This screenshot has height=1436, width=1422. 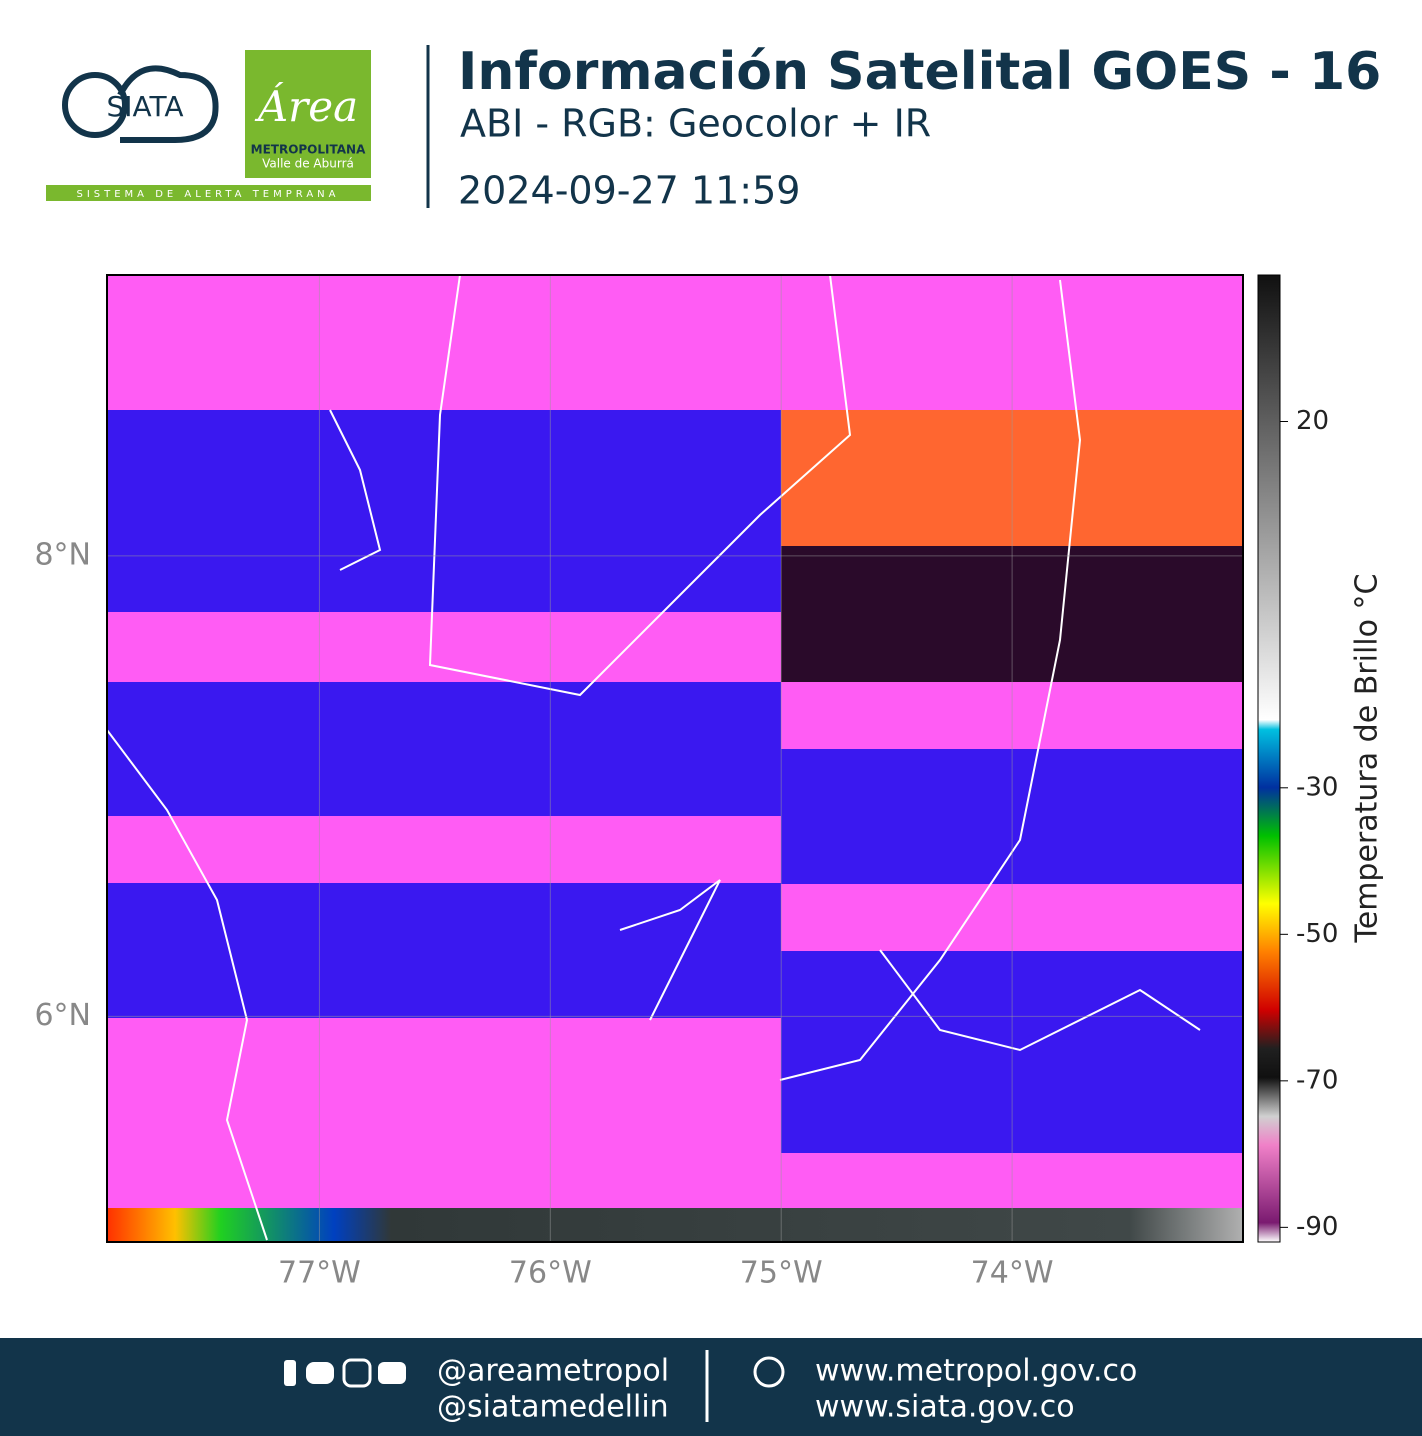 What do you see at coordinates (308, 164) in the screenshot?
I see `logo-text: Valle de Aburrá` at bounding box center [308, 164].